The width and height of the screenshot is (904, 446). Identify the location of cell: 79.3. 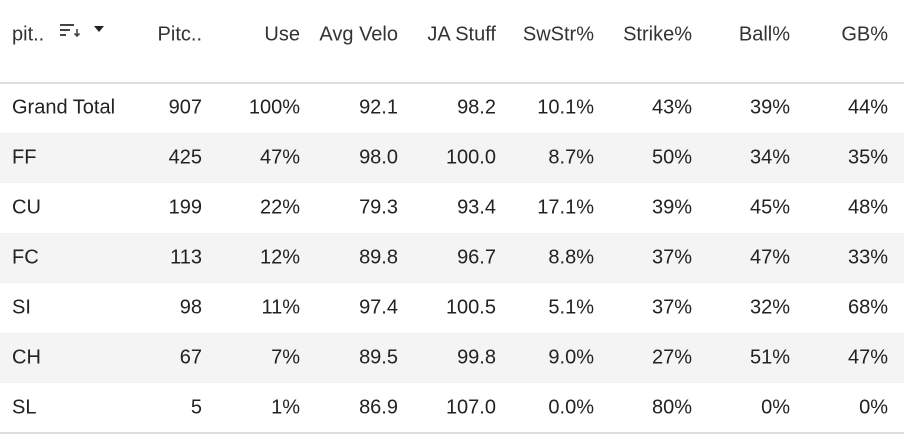
(378, 207).